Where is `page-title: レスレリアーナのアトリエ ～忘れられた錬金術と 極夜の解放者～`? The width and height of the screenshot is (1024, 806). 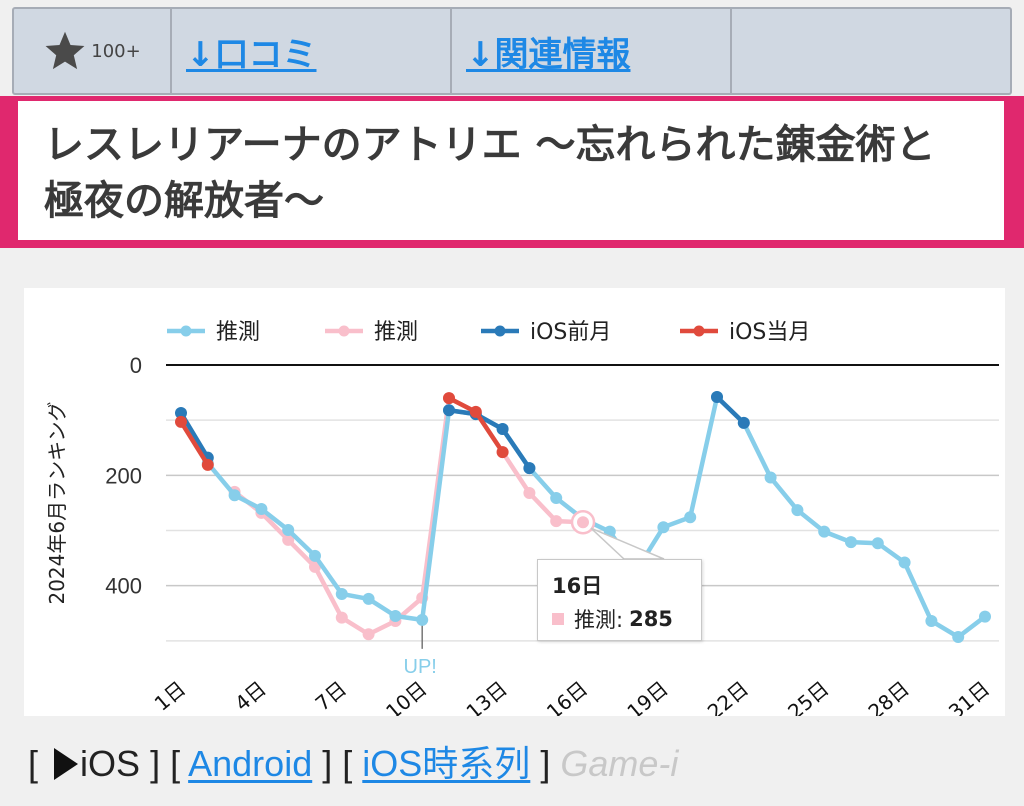 page-title: レスレリアーナのアトリエ ～忘れられた錬金術と 極夜の解放者～ is located at coordinates (511, 173).